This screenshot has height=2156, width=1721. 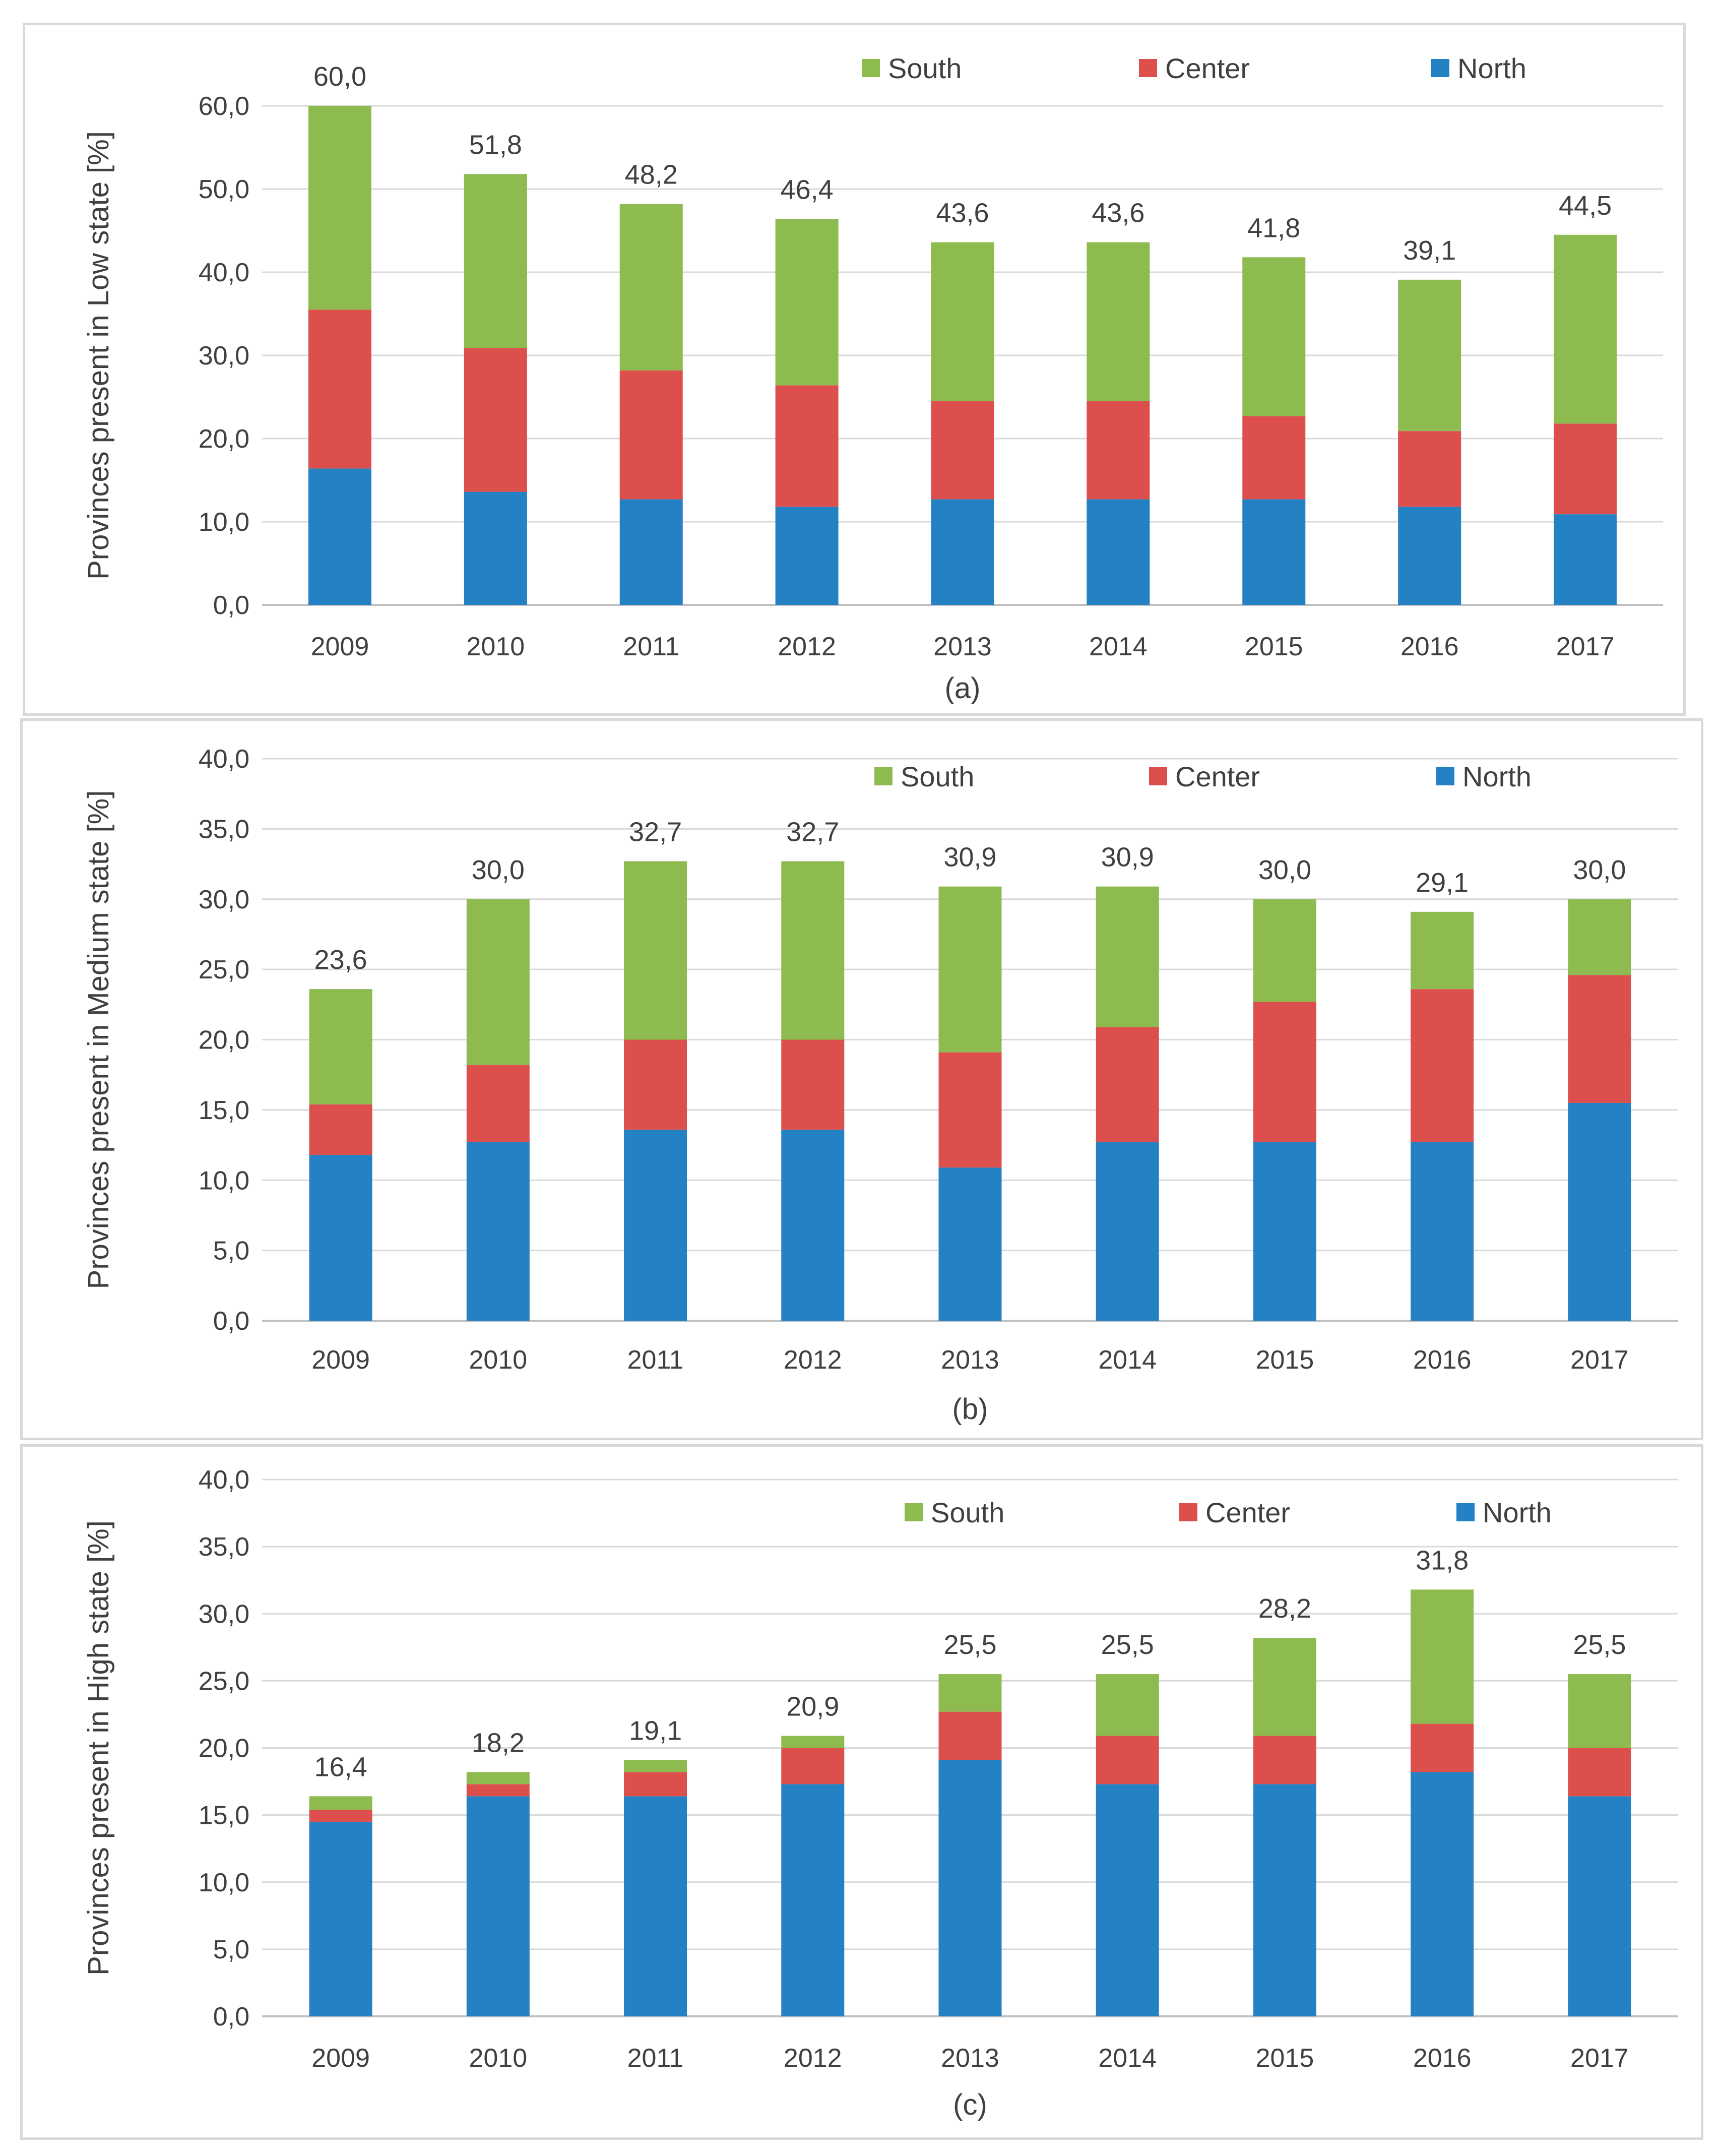 I want to click on subplot-label: (a), so click(x=963, y=688).